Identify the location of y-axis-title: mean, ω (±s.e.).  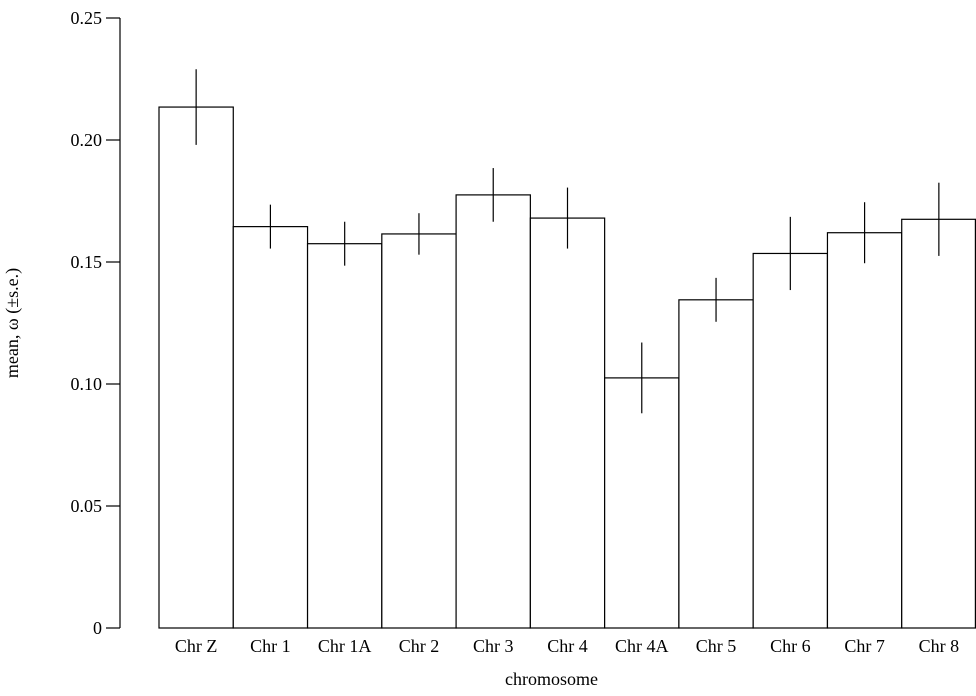
(12, 323).